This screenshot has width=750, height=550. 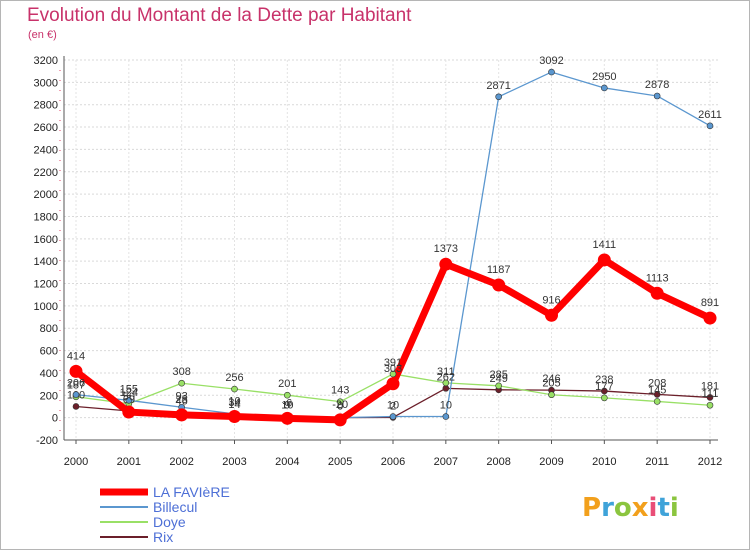 I want to click on x-tick-label: 2012, so click(x=710, y=462).